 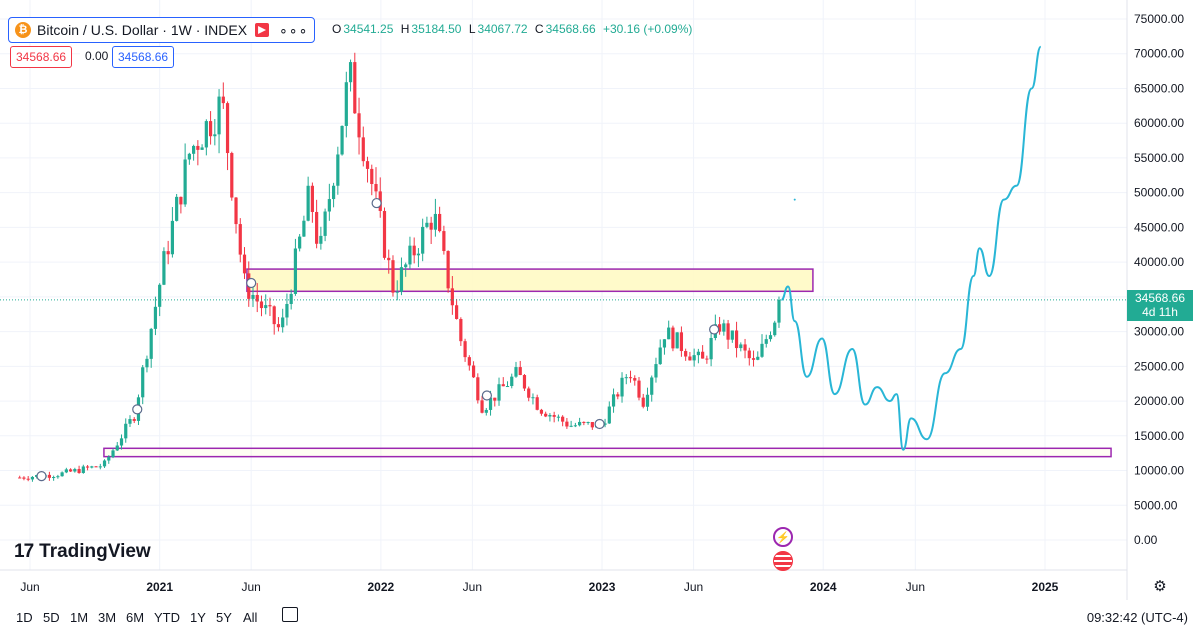 What do you see at coordinates (1159, 193) in the screenshot?
I see `price-tick-label: 50000.00` at bounding box center [1159, 193].